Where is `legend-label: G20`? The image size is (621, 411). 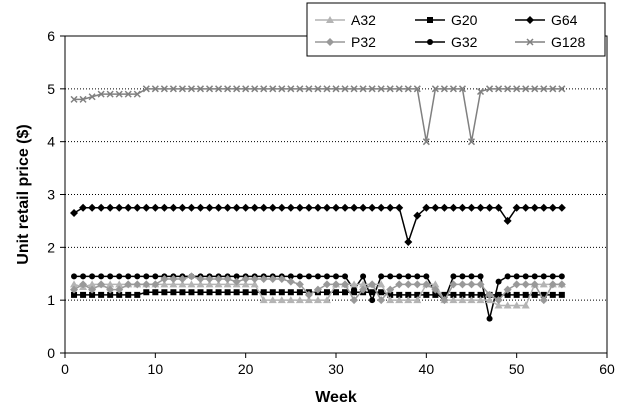
legend-label: G20 is located at coordinates (464, 20).